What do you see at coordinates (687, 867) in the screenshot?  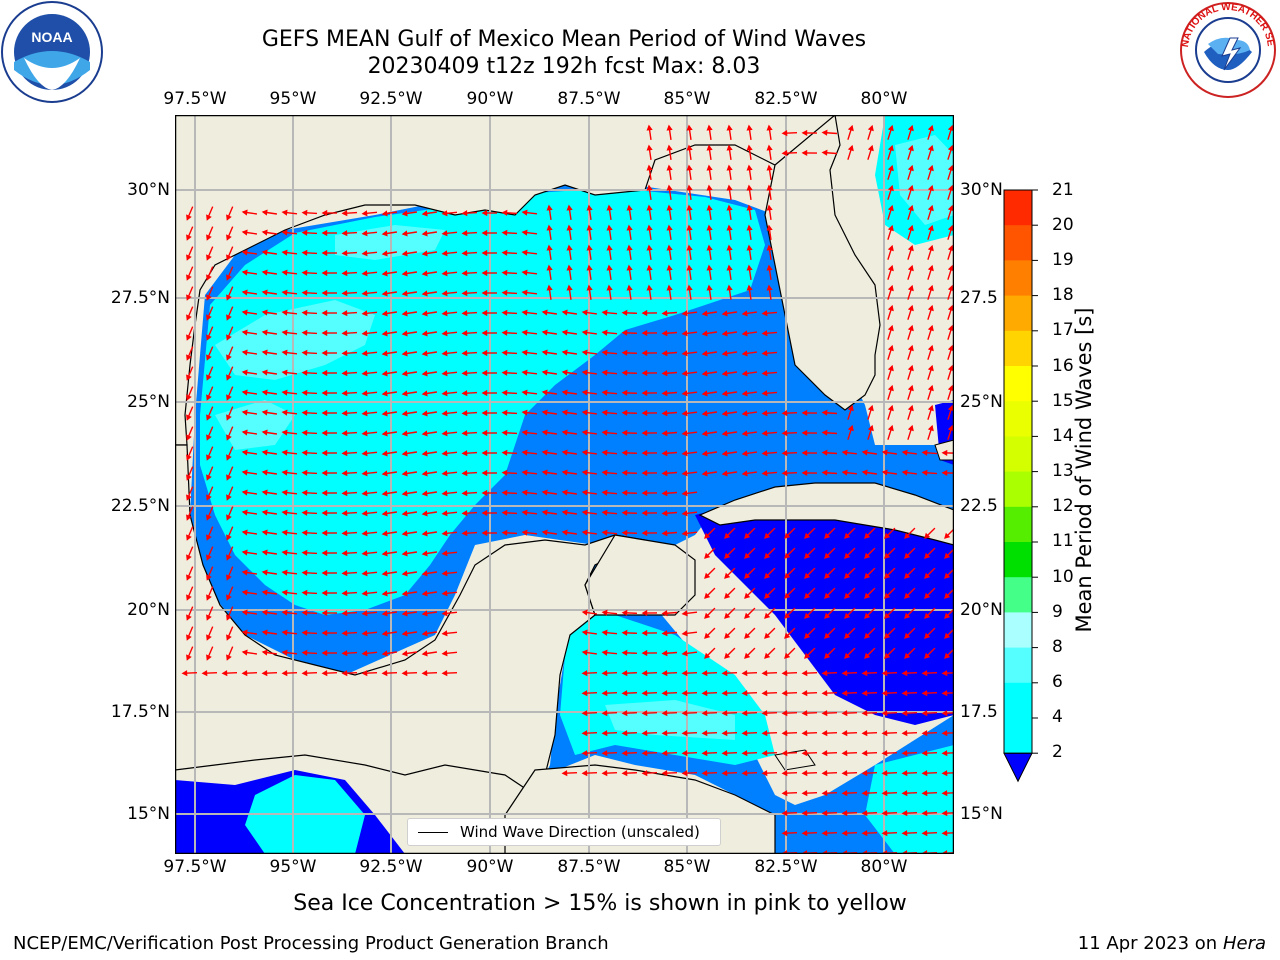 I see `lon-tick-bottom: 85°W` at bounding box center [687, 867].